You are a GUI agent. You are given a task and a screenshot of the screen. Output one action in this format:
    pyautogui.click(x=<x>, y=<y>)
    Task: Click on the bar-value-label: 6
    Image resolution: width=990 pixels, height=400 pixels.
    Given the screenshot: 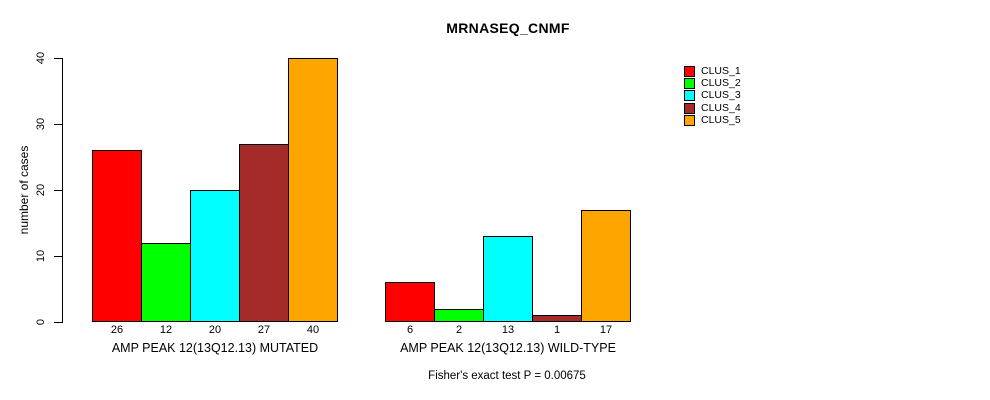 What is the action you would take?
    pyautogui.click(x=410, y=330)
    